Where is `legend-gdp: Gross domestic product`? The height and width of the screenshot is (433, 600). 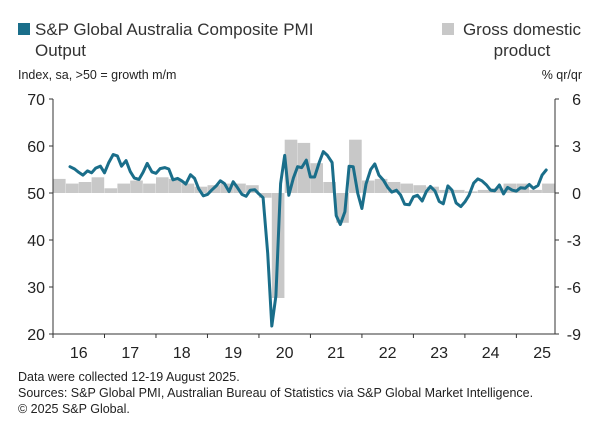
legend-gdp: Gross domestic product is located at coordinates (512, 40).